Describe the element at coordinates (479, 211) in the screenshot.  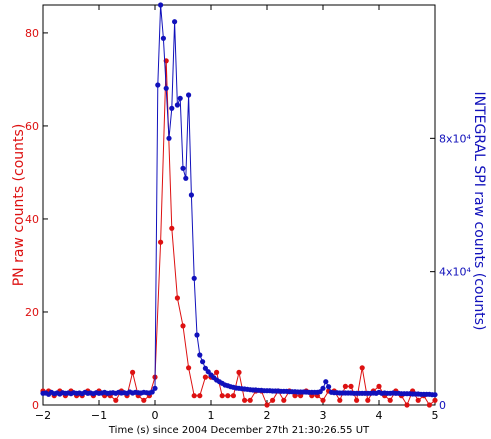
I see `right-axis-label: INTEGRAL SPI raw counts (counts)` at that location.